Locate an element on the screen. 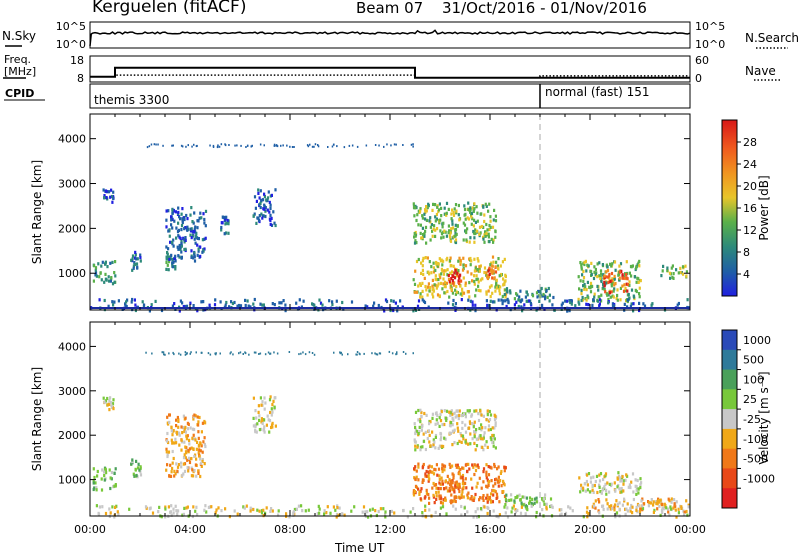 This screenshot has height=555, width=800. x-tick-label: 08:00 is located at coordinates (290, 529).